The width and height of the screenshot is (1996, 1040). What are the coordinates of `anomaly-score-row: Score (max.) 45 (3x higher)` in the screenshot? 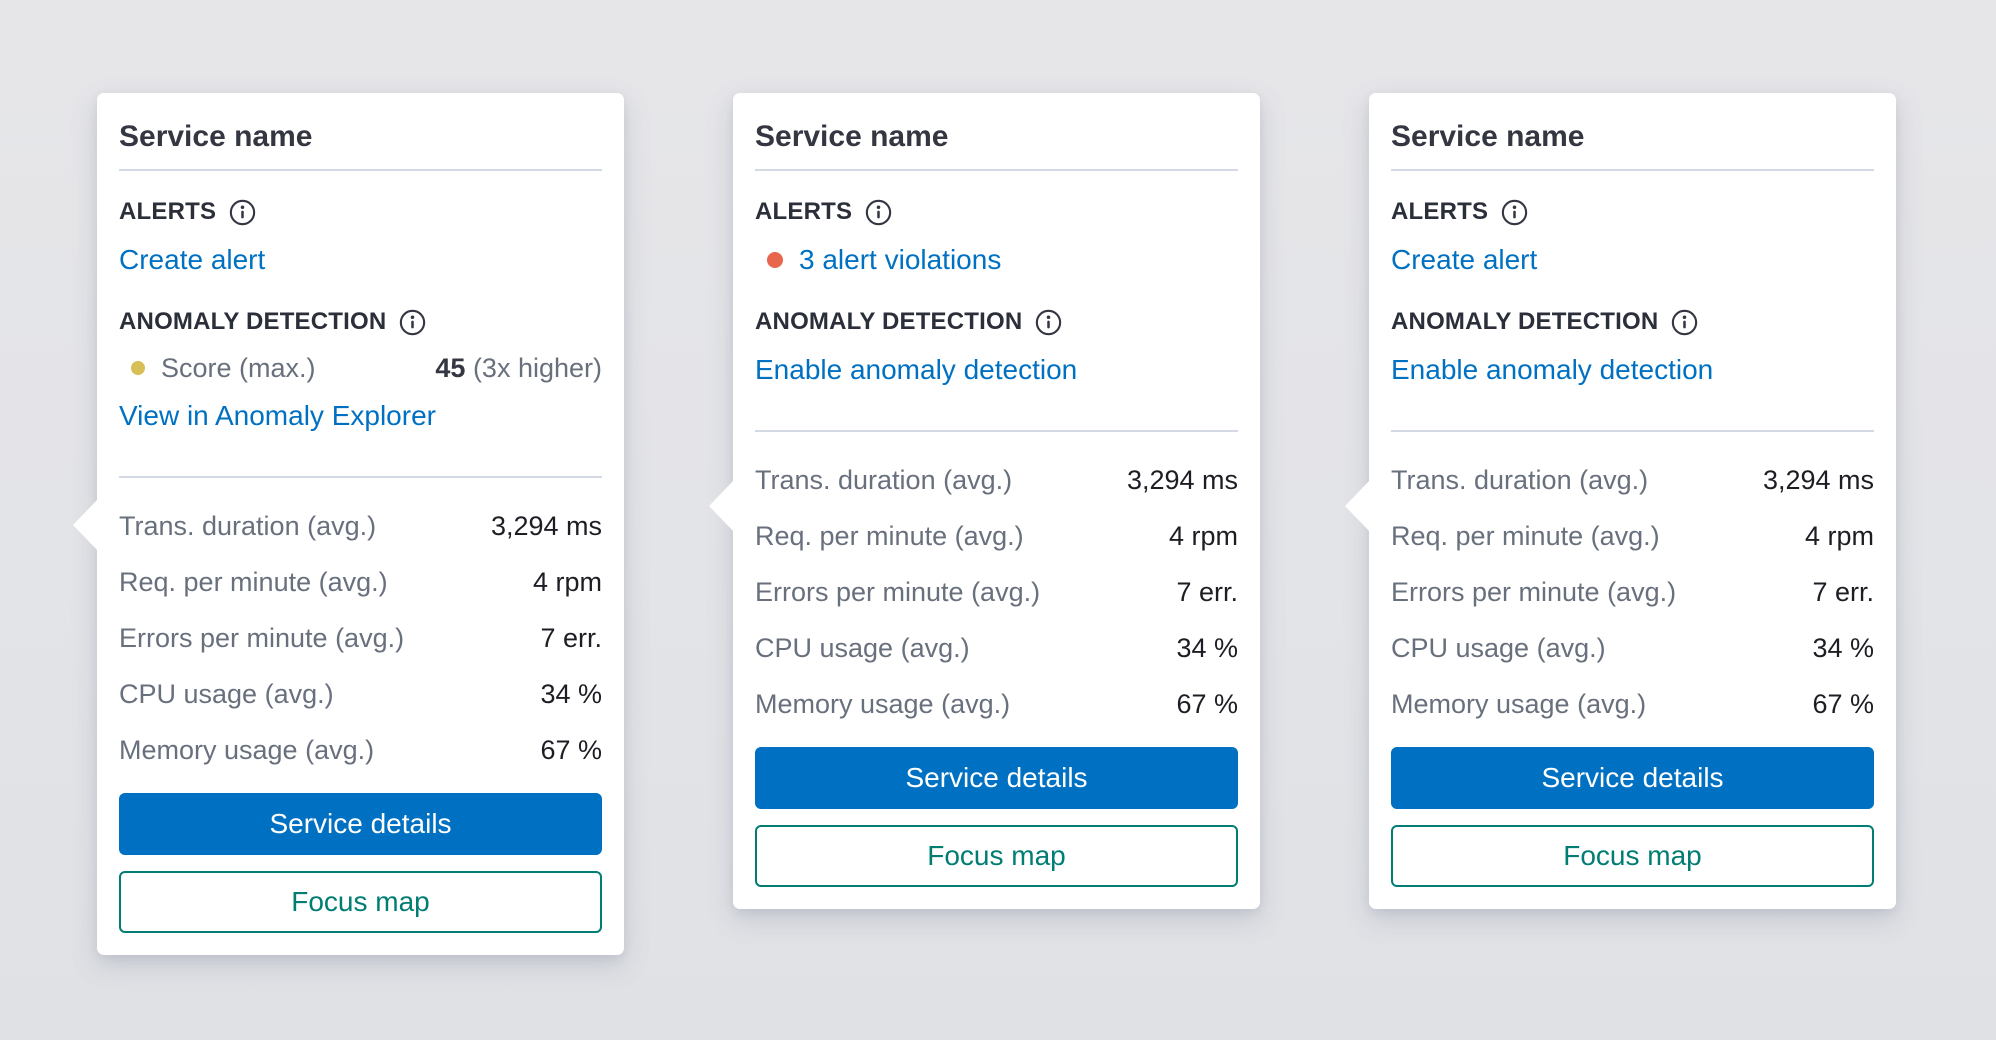 It's located at (360, 368).